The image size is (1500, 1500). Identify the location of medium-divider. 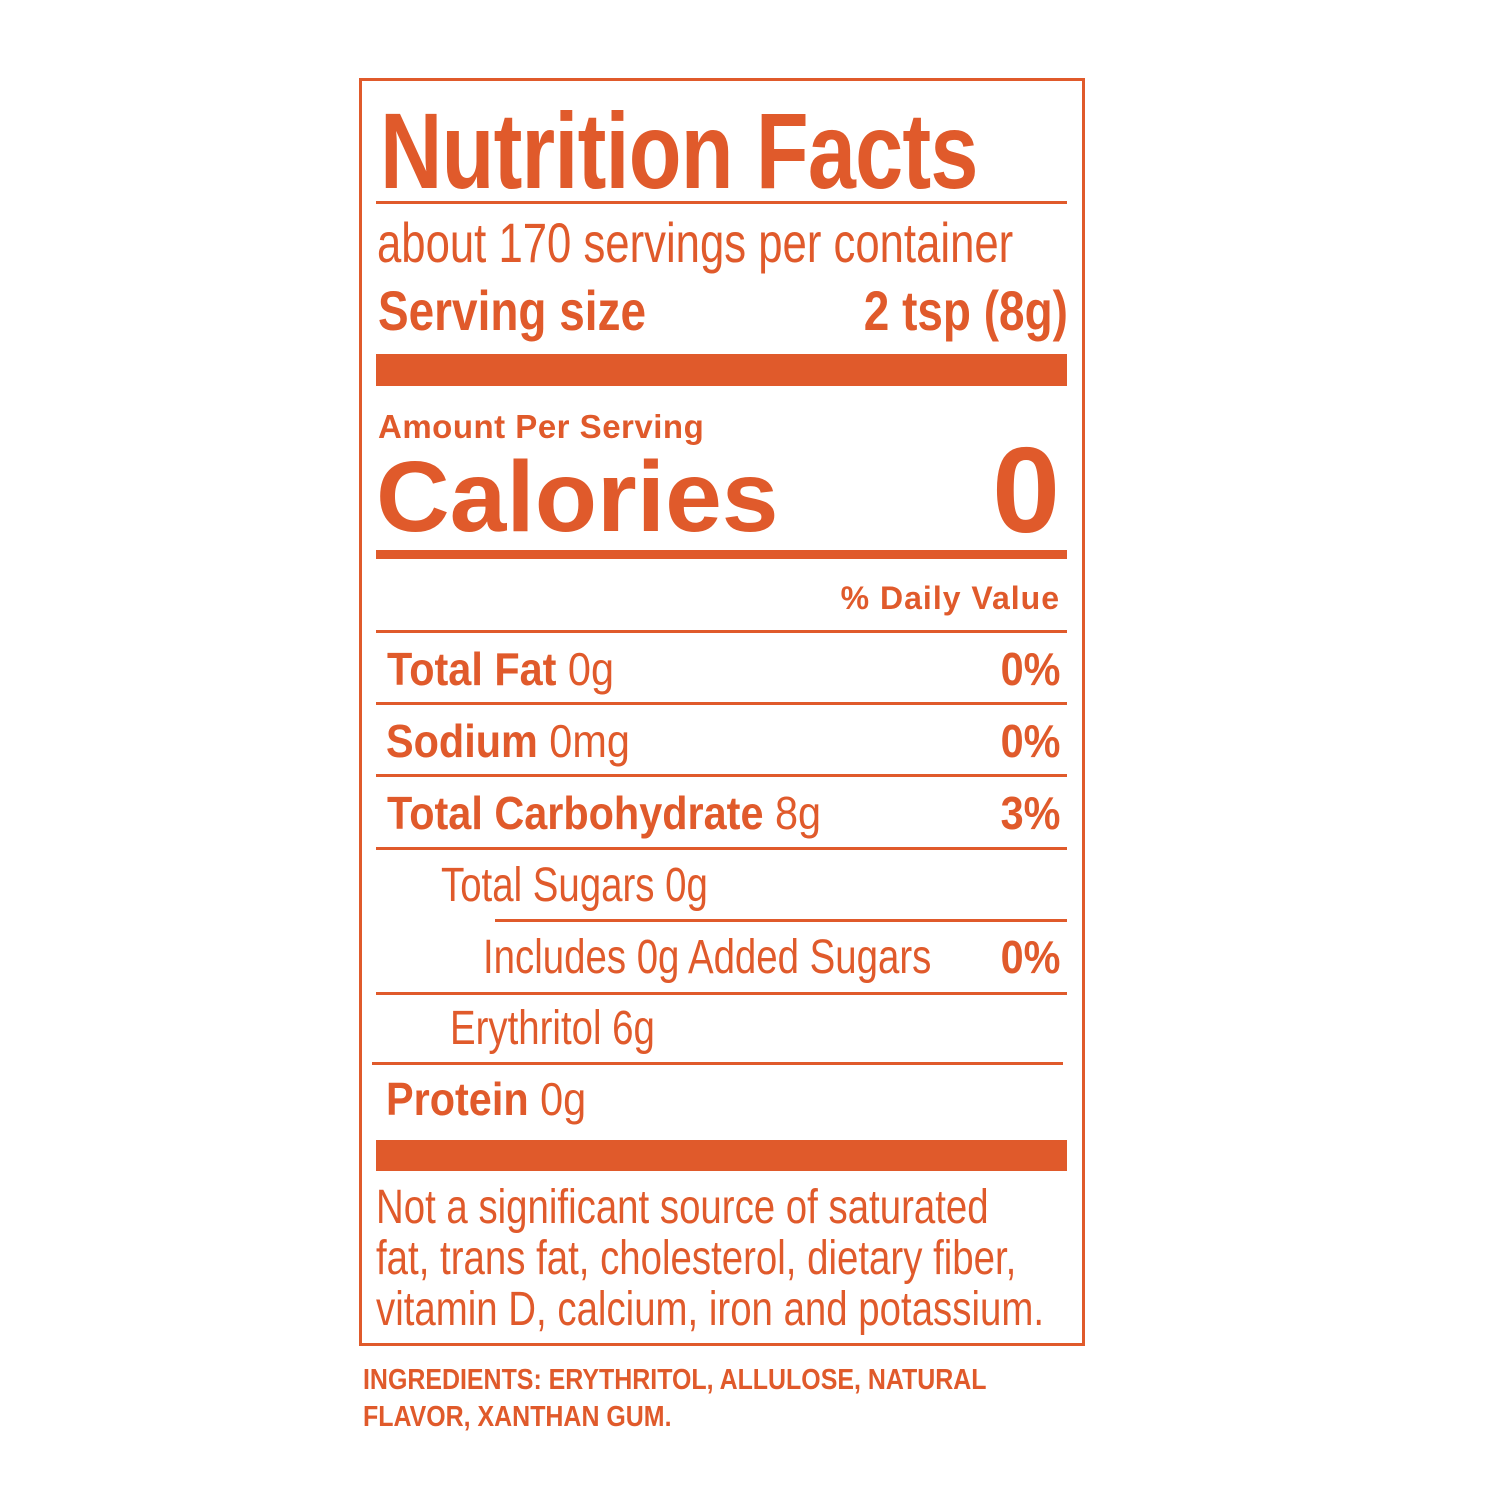
(721, 554).